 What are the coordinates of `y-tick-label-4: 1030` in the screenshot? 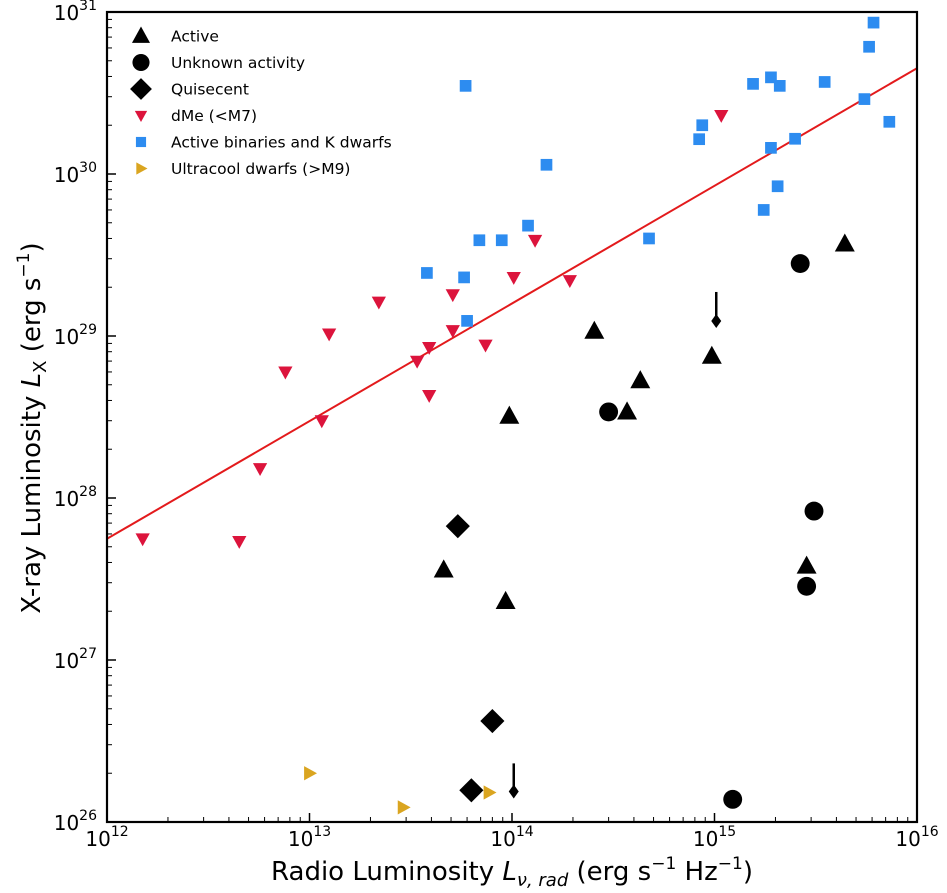 It's located at (75, 173).